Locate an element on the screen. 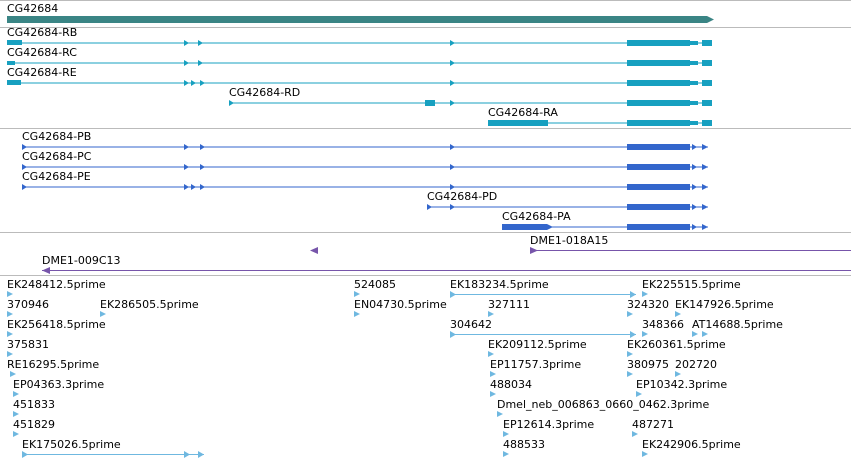 Image resolution: width=851 pixels, height=460 pixels. est-label: 451833 is located at coordinates (34, 404).